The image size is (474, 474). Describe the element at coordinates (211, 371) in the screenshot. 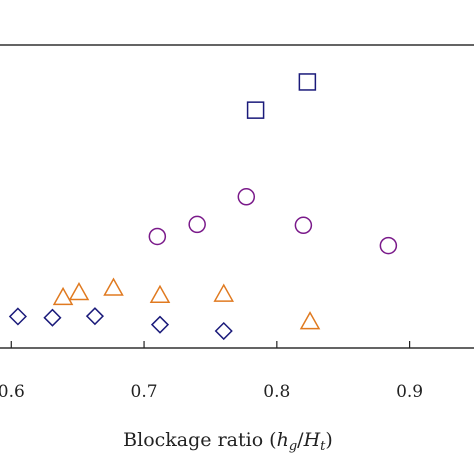

I see `x-axis-ticks: 0.6 0.7 0.8 0.9` at that location.